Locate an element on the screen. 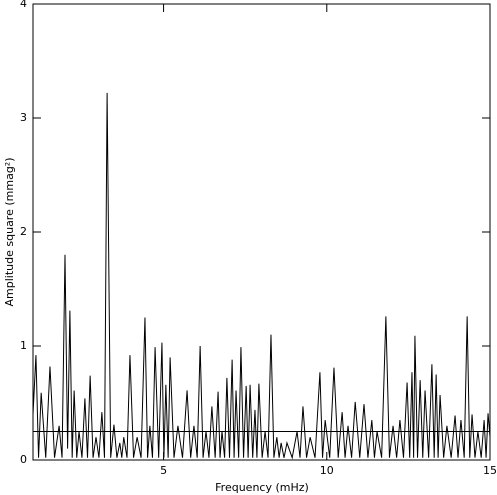 Image resolution: width=497 pixels, height=495 pixels. y-tick-label: 3 is located at coordinates (23, 117).